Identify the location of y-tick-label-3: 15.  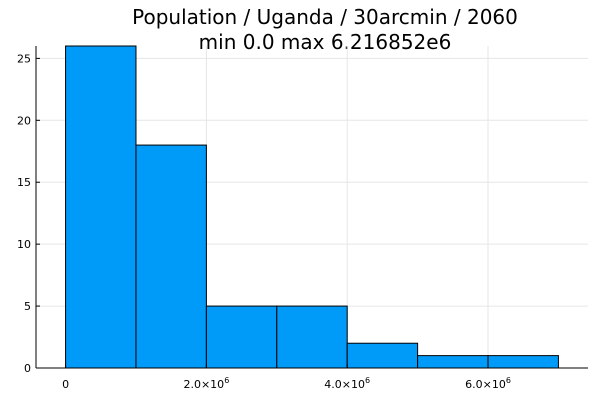
(24, 182).